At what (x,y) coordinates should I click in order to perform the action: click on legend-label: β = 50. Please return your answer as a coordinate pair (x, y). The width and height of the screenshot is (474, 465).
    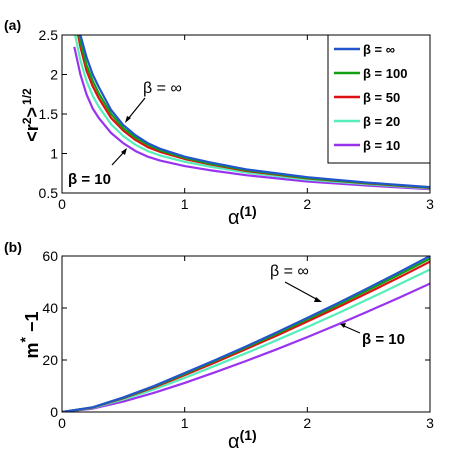
    Looking at the image, I should click on (381, 97).